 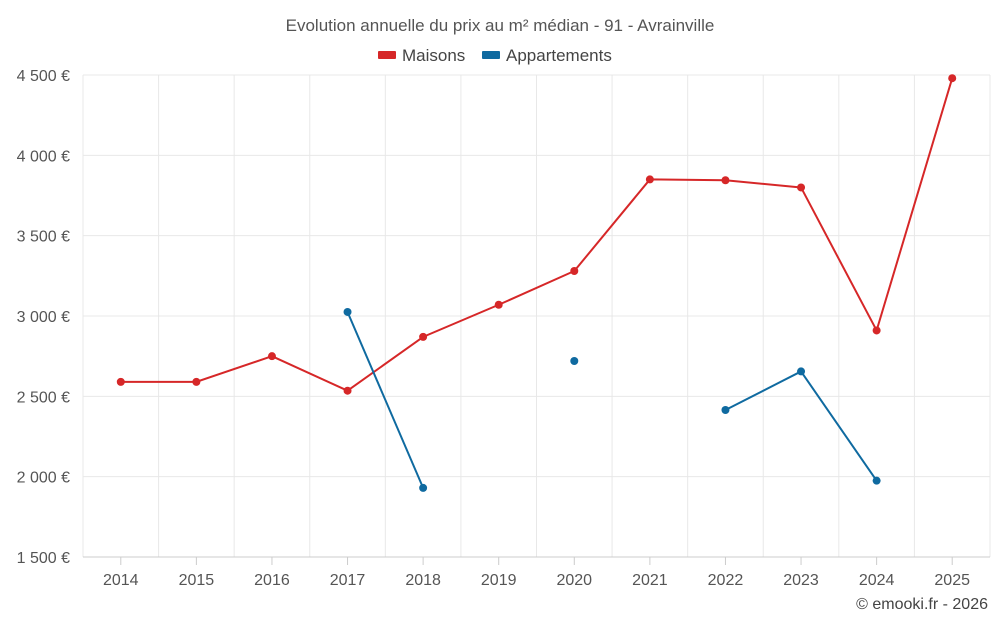 What do you see at coordinates (649, 179) in the screenshot?
I see `data-point-maisons-2021` at bounding box center [649, 179].